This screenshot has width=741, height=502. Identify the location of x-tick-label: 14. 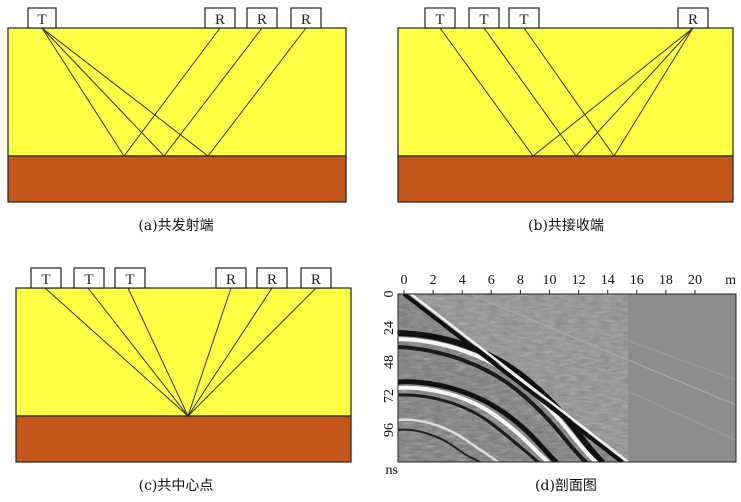
(608, 280).